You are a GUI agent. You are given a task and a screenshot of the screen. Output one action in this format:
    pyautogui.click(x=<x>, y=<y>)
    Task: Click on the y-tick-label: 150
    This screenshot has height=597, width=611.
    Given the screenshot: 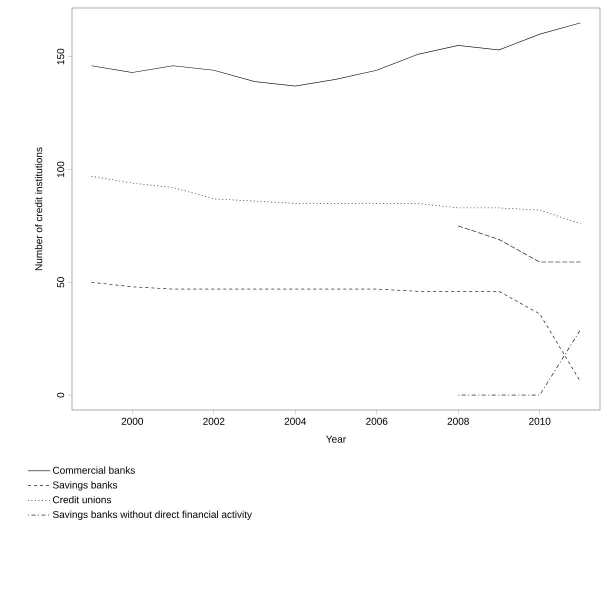 What is the action you would take?
    pyautogui.click(x=60, y=56)
    